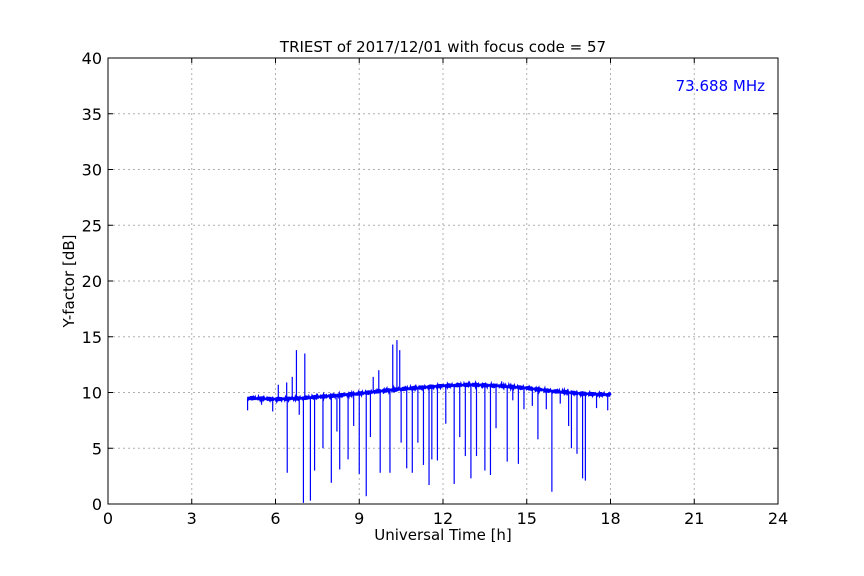  Describe the element at coordinates (92, 58) in the screenshot. I see `y-tick-label: 40` at that location.